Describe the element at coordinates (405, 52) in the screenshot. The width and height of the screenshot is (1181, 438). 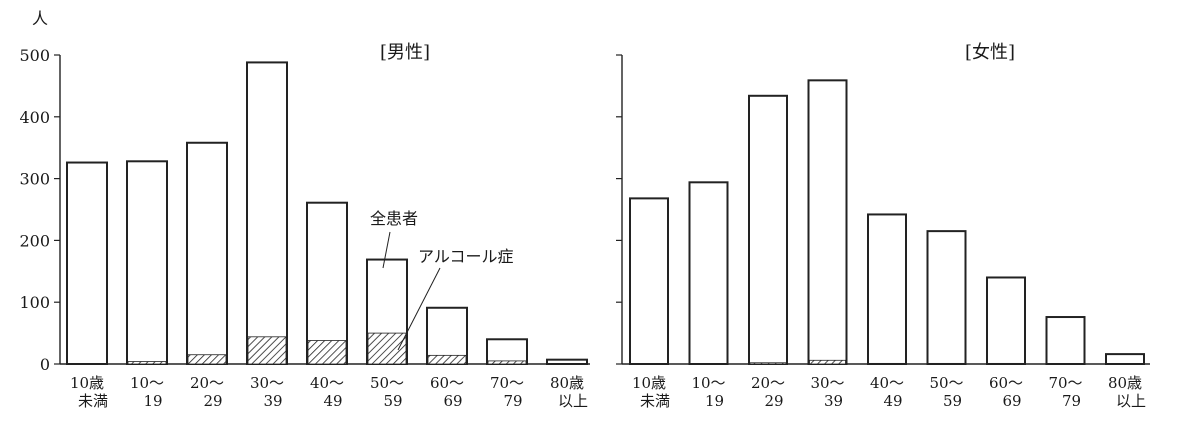
I see `male-chart-title: [男性]` at that location.